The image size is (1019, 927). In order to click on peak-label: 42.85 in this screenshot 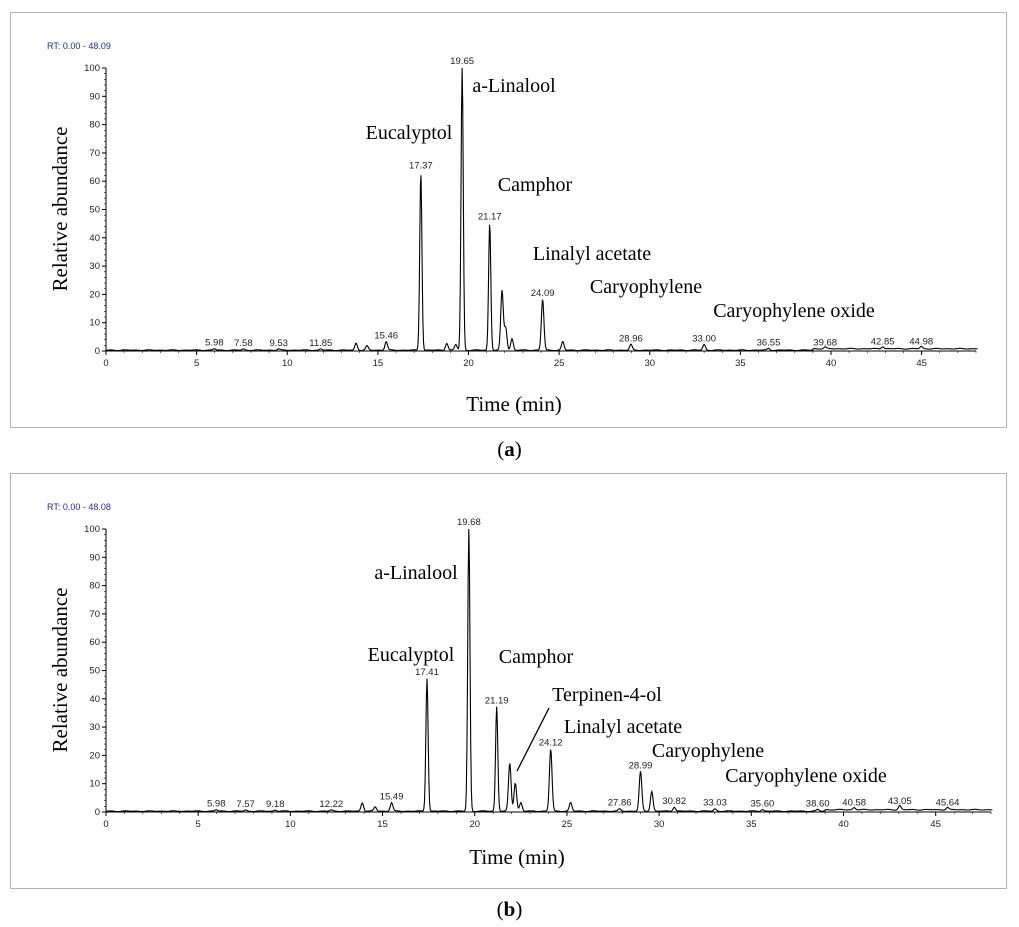, I will do `click(883, 342)`.